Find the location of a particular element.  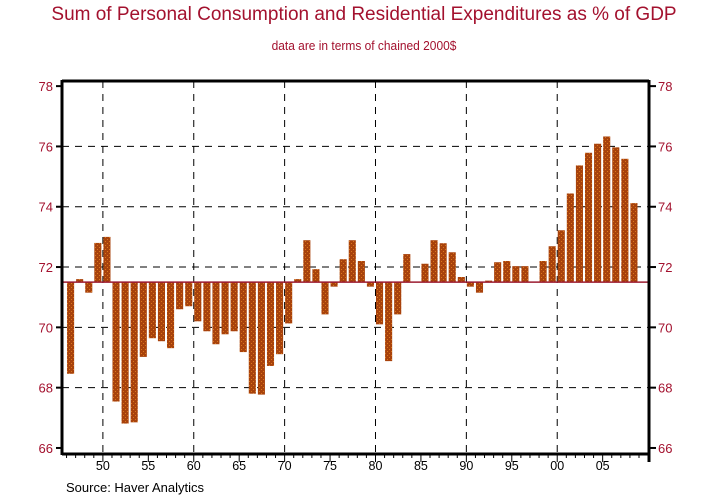

y-tick-label-right: 74 is located at coordinates (665, 207).